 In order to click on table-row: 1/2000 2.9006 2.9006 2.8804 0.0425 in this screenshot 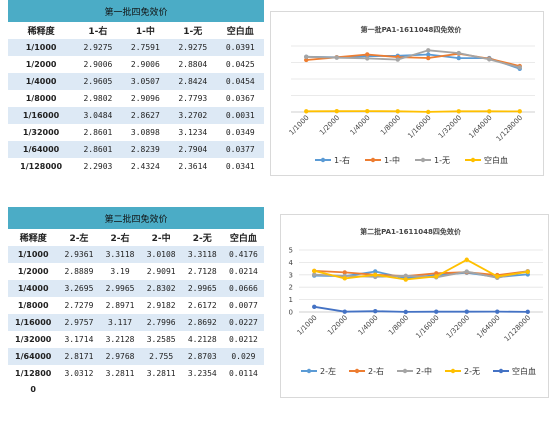, I will do `click(136, 64)`.